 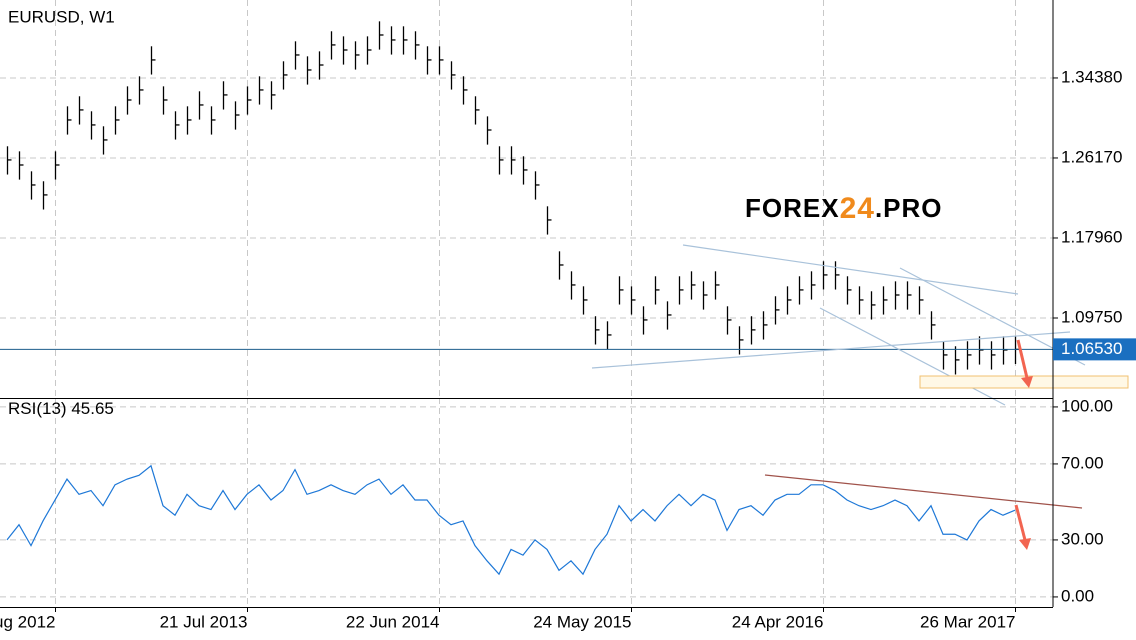 What do you see at coordinates (1082, 462) in the screenshot?
I see `y-tick-label: 70.00` at bounding box center [1082, 462].